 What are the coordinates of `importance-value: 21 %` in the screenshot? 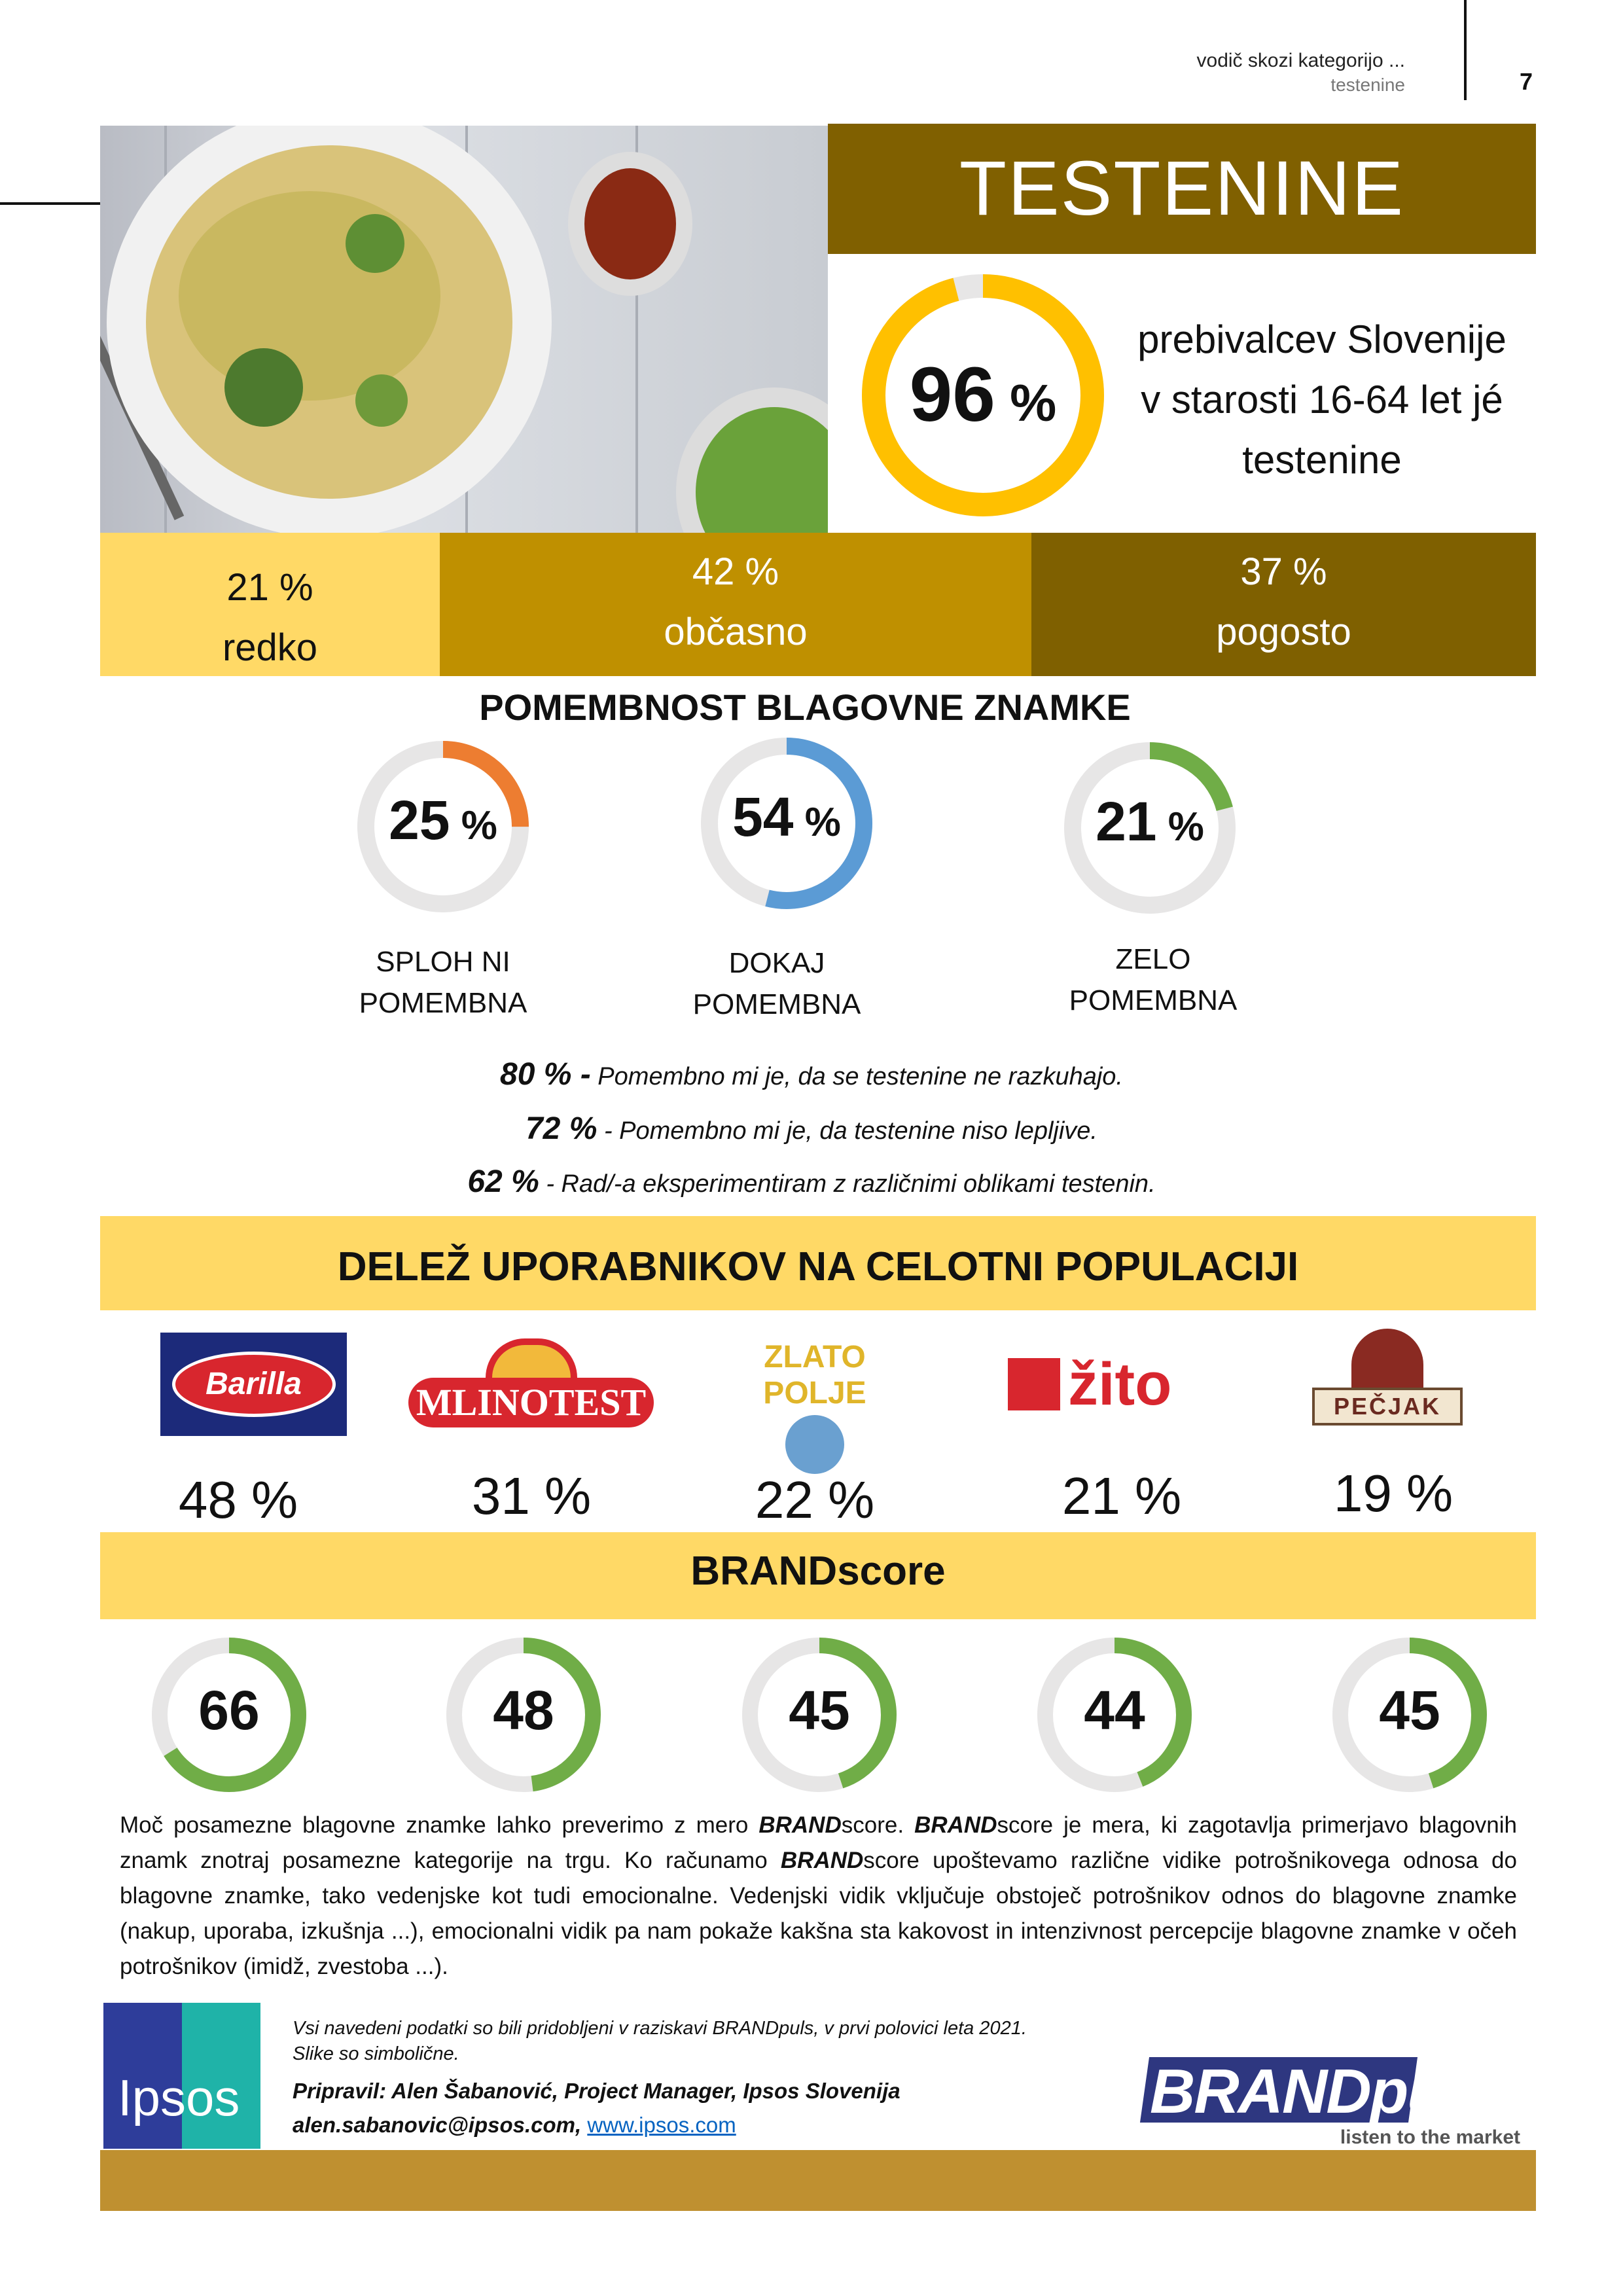 It's located at (1149, 821).